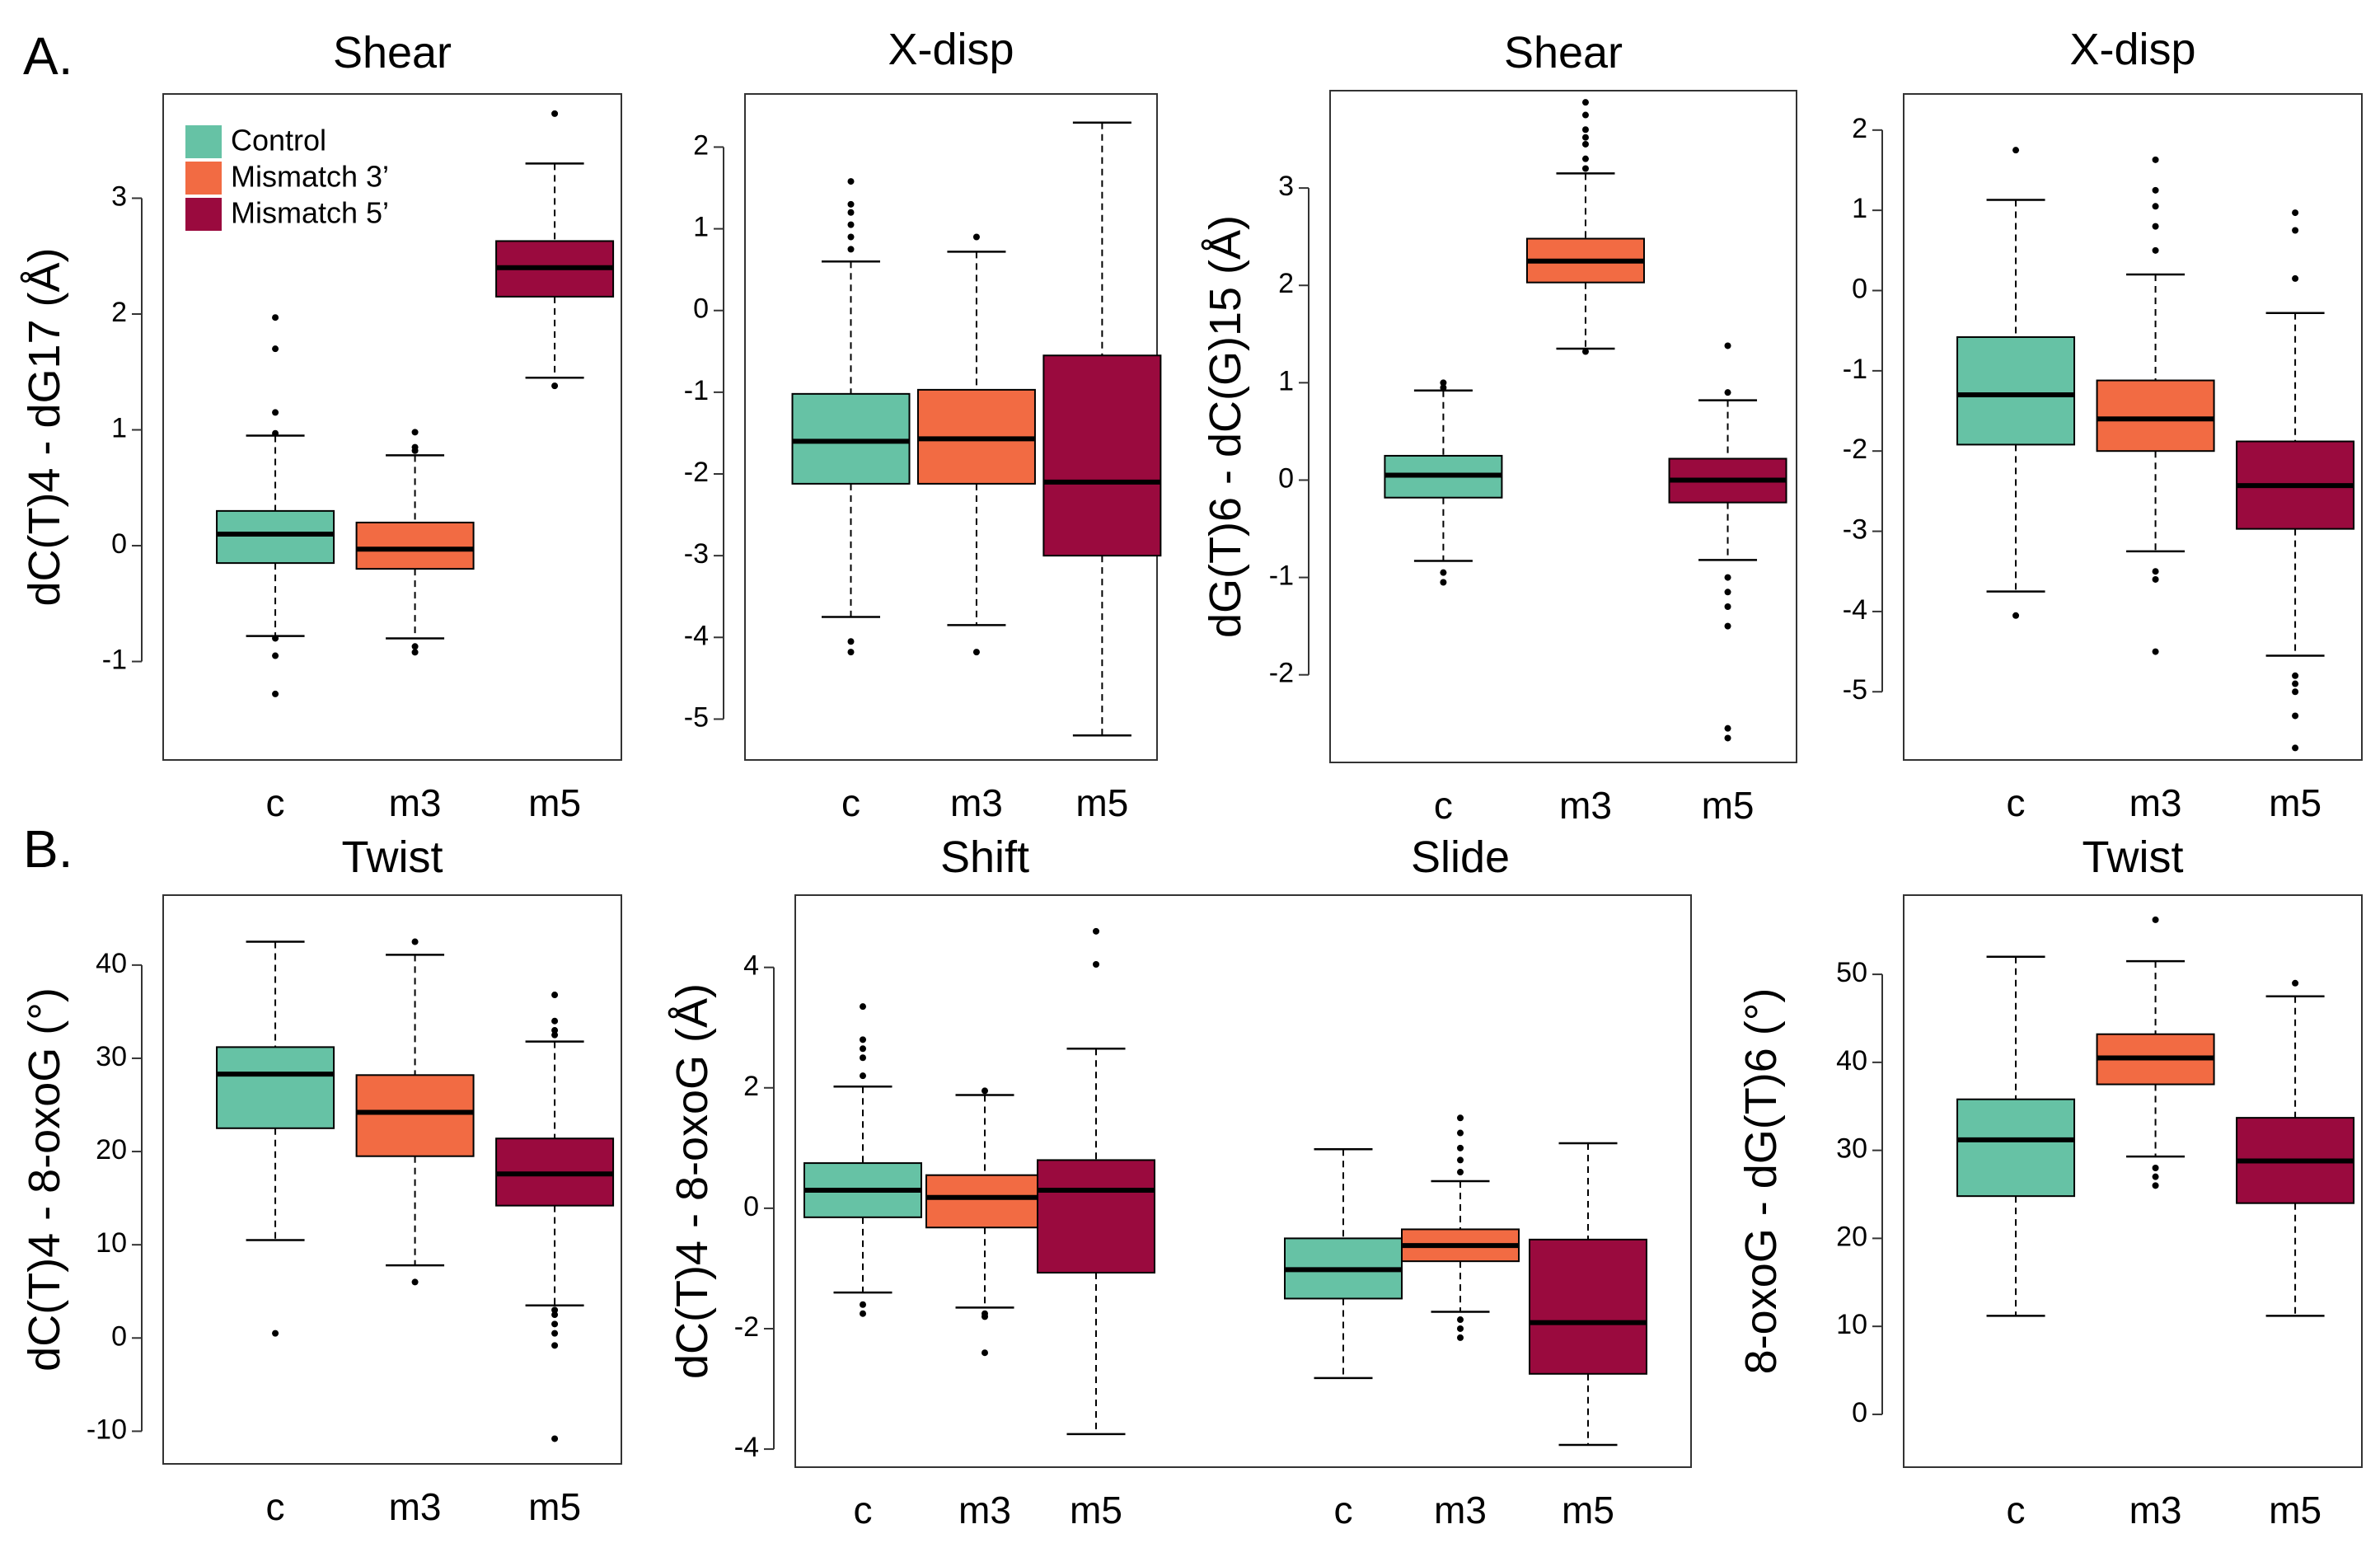 The image size is (2380, 1543). I want to click on legend-label: Mismatch 5’, so click(310, 213).